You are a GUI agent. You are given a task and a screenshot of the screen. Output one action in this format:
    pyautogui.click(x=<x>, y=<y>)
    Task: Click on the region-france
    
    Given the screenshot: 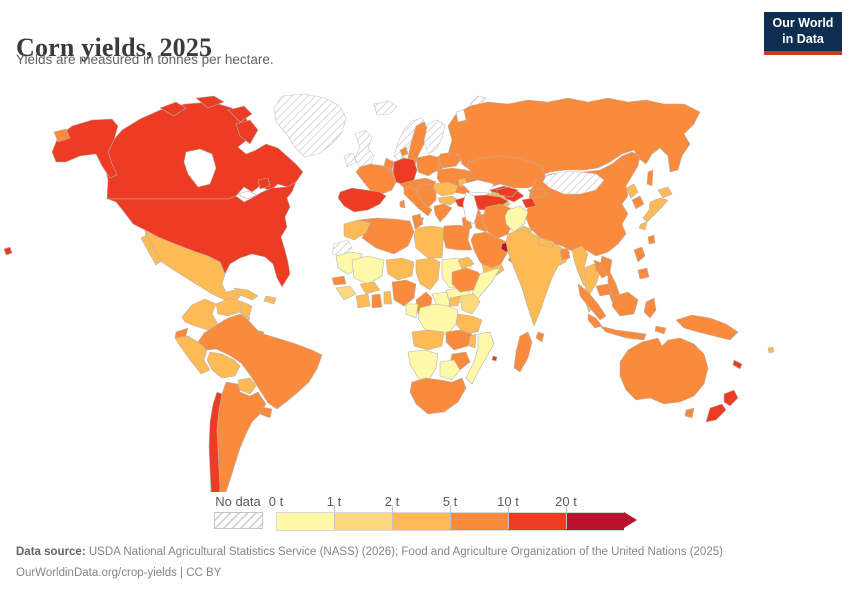 What is the action you would take?
    pyautogui.click(x=376, y=179)
    